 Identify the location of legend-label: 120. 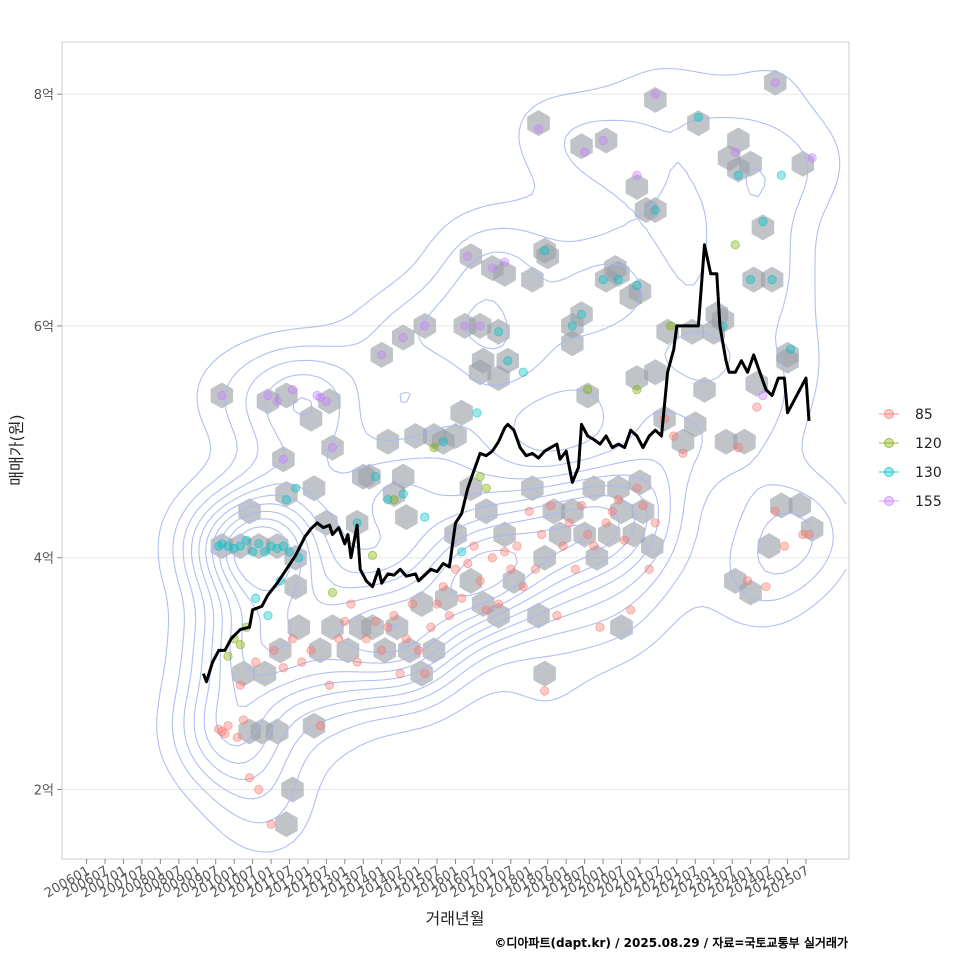
(928, 444).